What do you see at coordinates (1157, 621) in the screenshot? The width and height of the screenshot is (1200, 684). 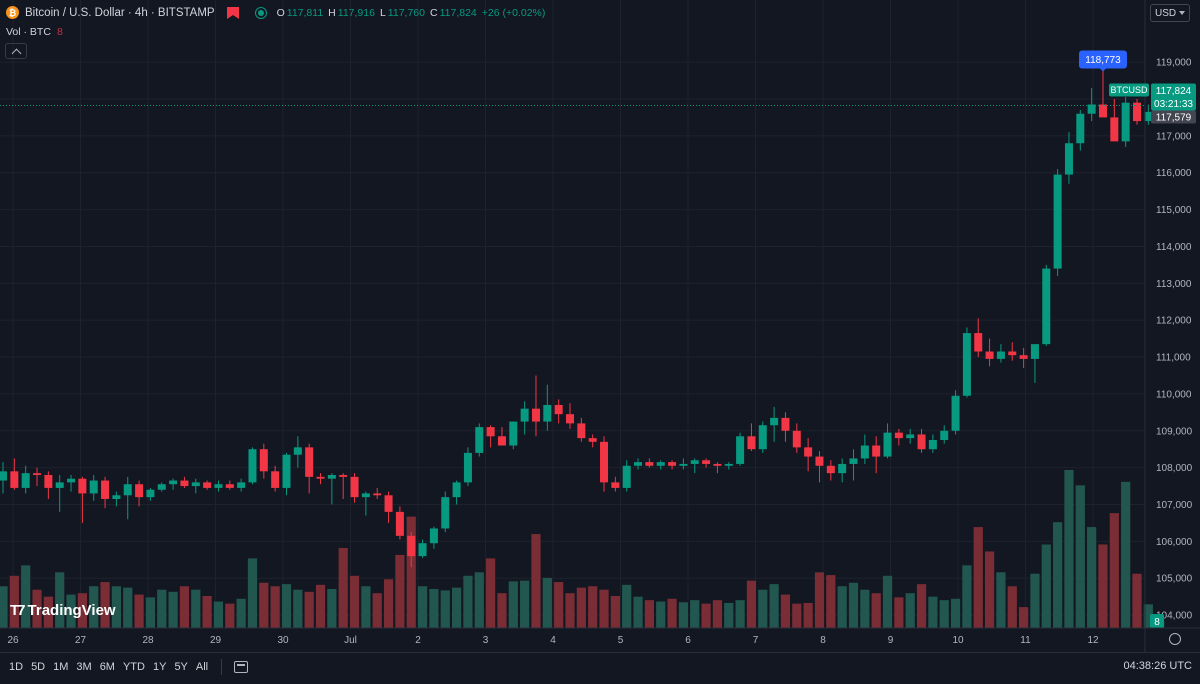 I see `volume-tag` at bounding box center [1157, 621].